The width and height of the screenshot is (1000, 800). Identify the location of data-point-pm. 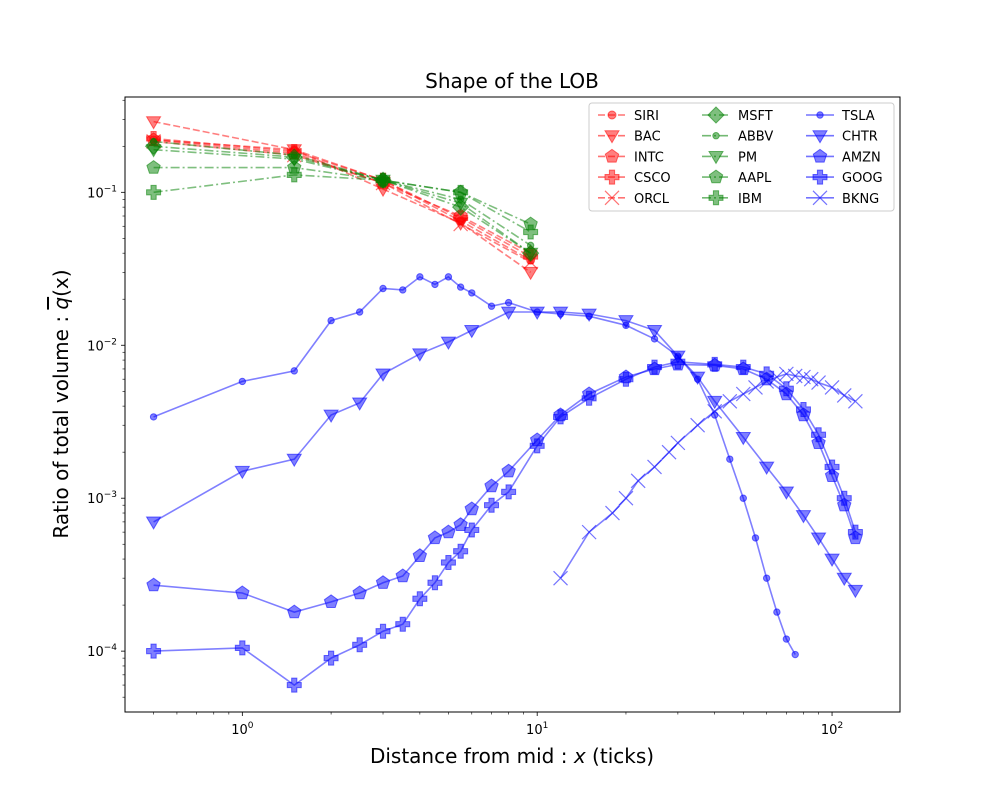
(153, 151).